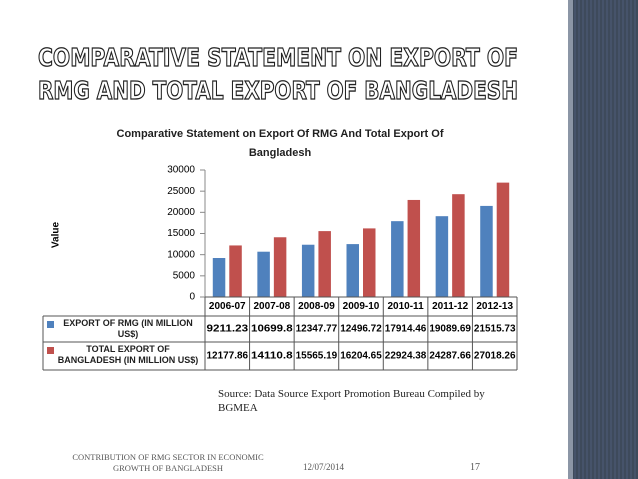 This screenshot has height=479, width=638. I want to click on table-value: 12496.72, so click(361, 329).